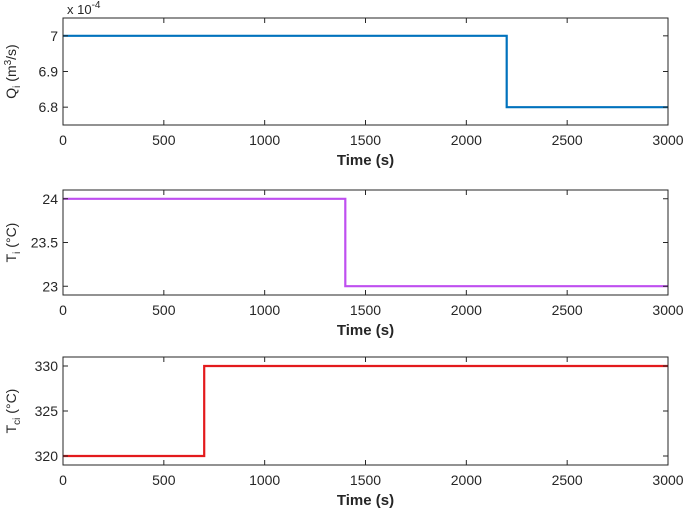 This screenshot has height=513, width=685. What do you see at coordinates (50, 199) in the screenshot?
I see `y-tick-label: 24` at bounding box center [50, 199].